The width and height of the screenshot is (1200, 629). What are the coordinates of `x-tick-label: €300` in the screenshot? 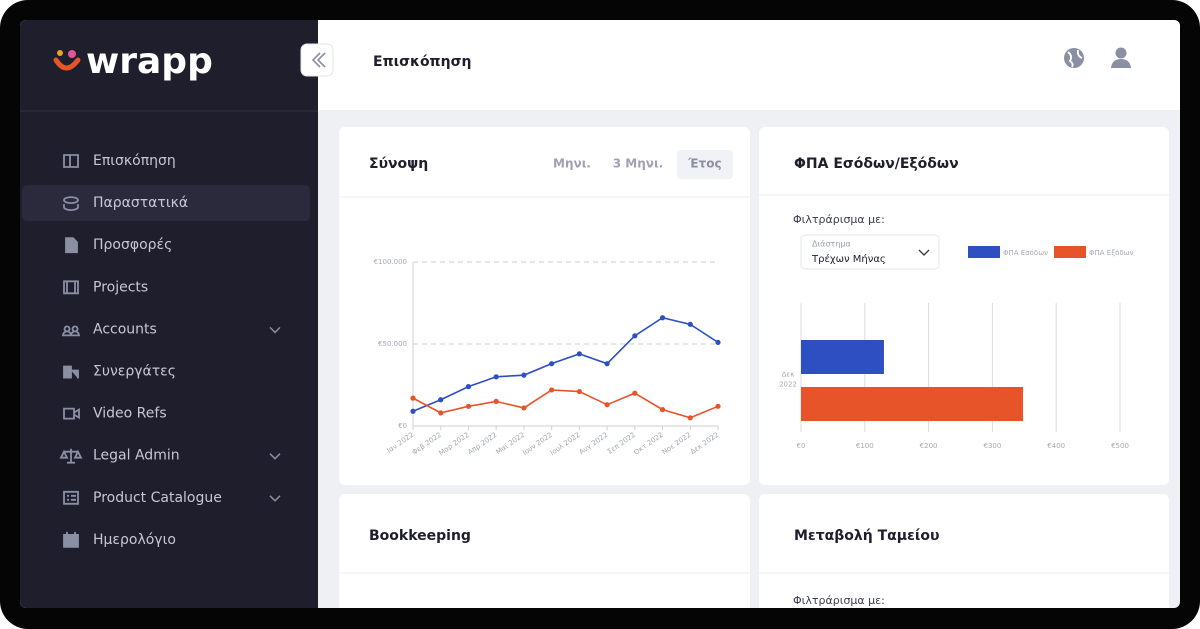 It's located at (992, 446).